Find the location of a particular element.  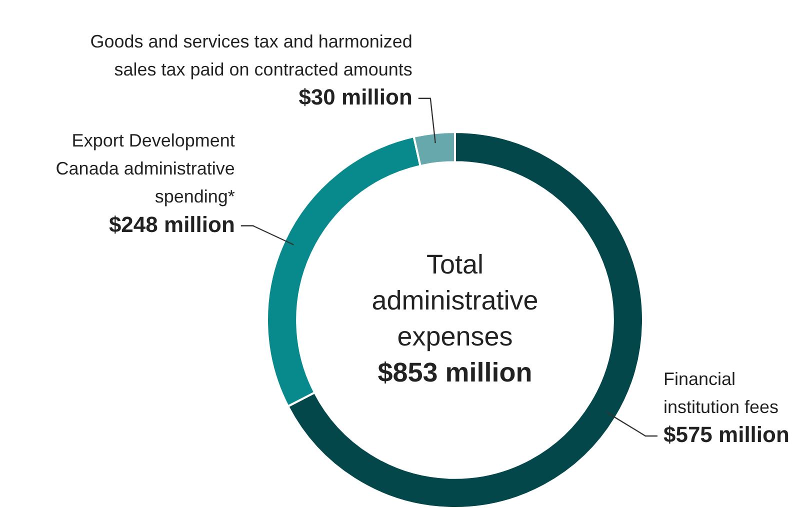

slice-label: Goods and services tax and harmonized sales tax paid on contracted amounts is located at coordinates (251, 55).